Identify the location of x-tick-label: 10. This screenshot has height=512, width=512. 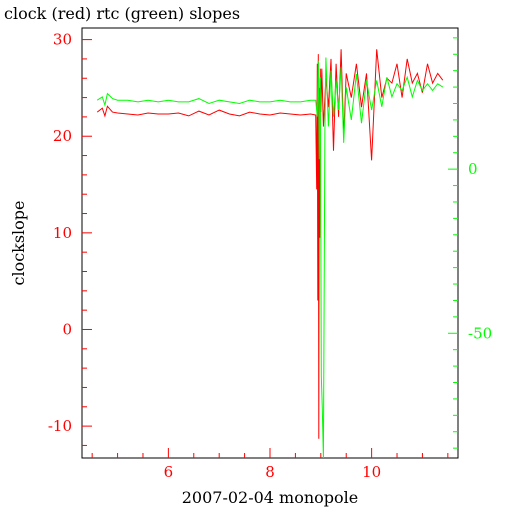
(371, 472).